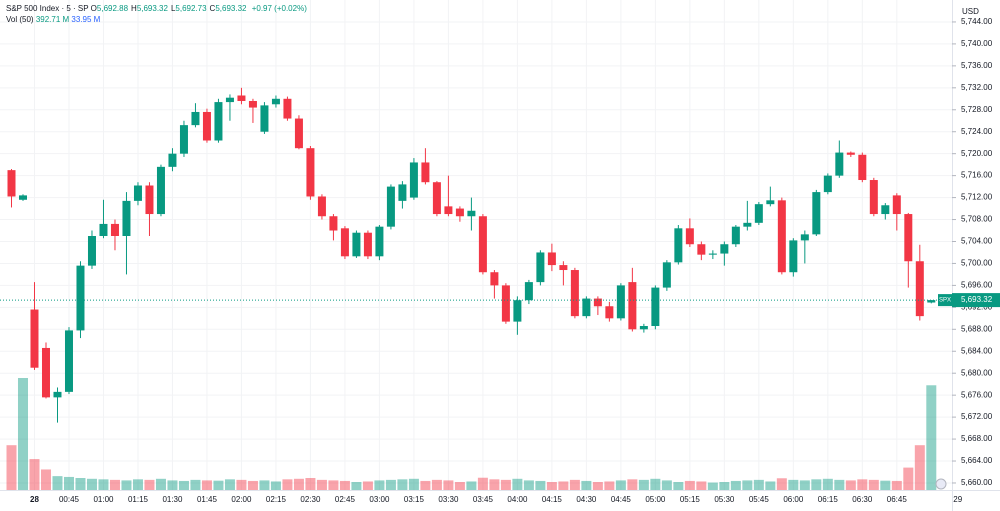 Image resolution: width=1000 pixels, height=511 pixels. I want to click on y-tick-label: 5,668.00, so click(977, 438).